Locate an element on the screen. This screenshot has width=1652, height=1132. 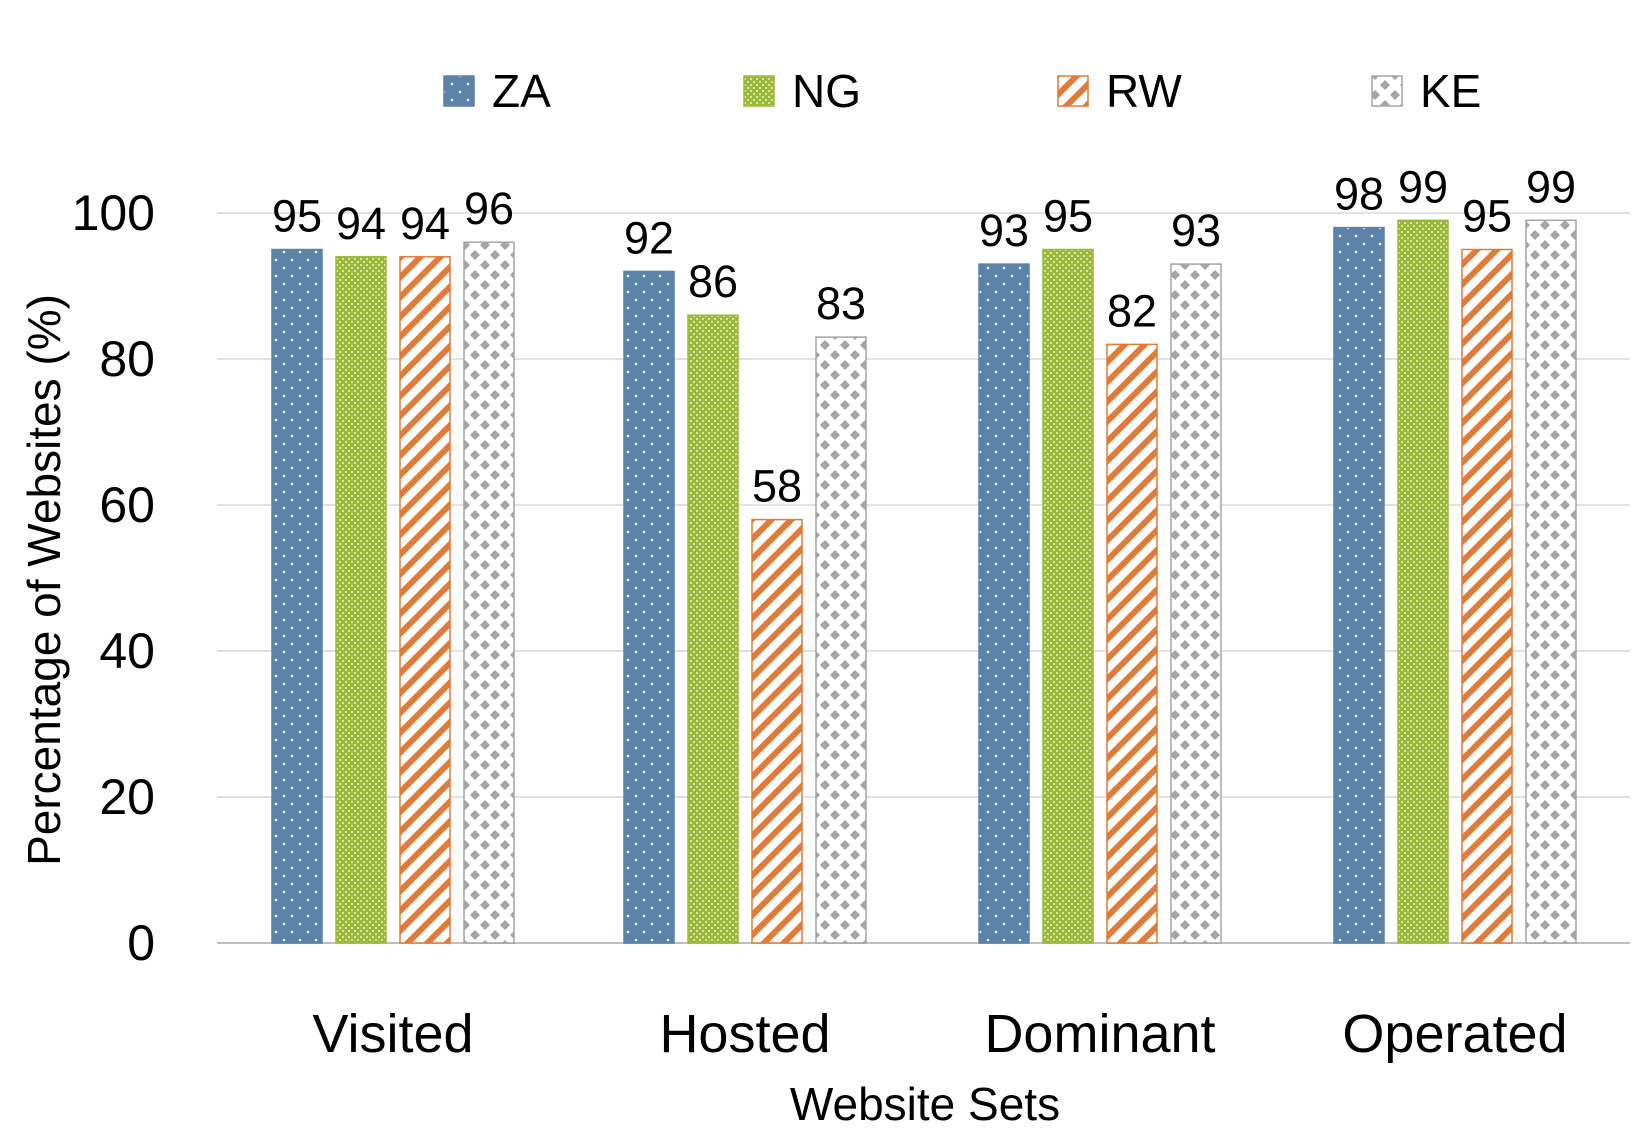
bar-ke-operated is located at coordinates (1551, 581).